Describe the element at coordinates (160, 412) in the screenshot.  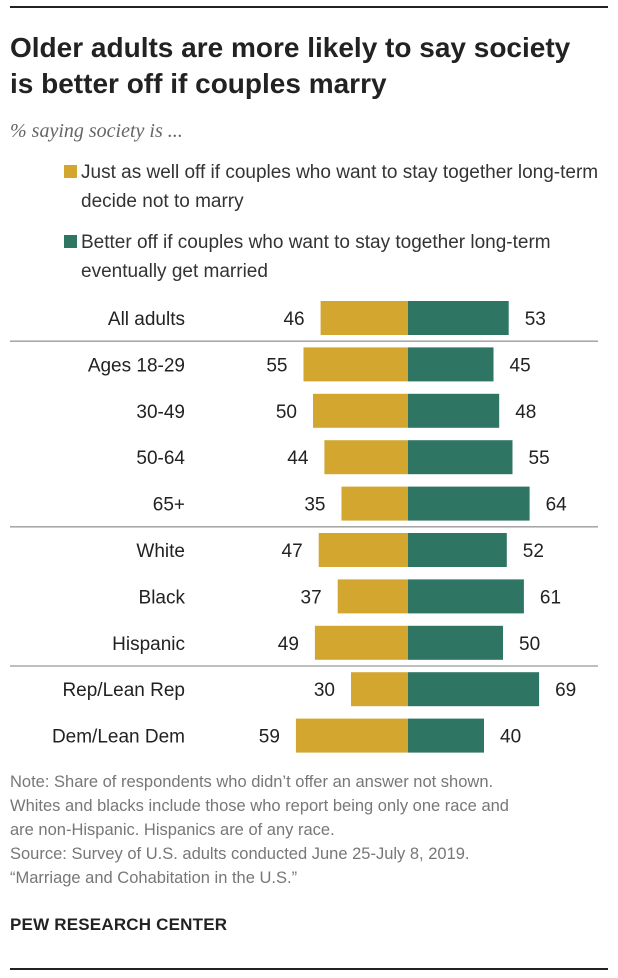
I see `category-label: 30-49` at that location.